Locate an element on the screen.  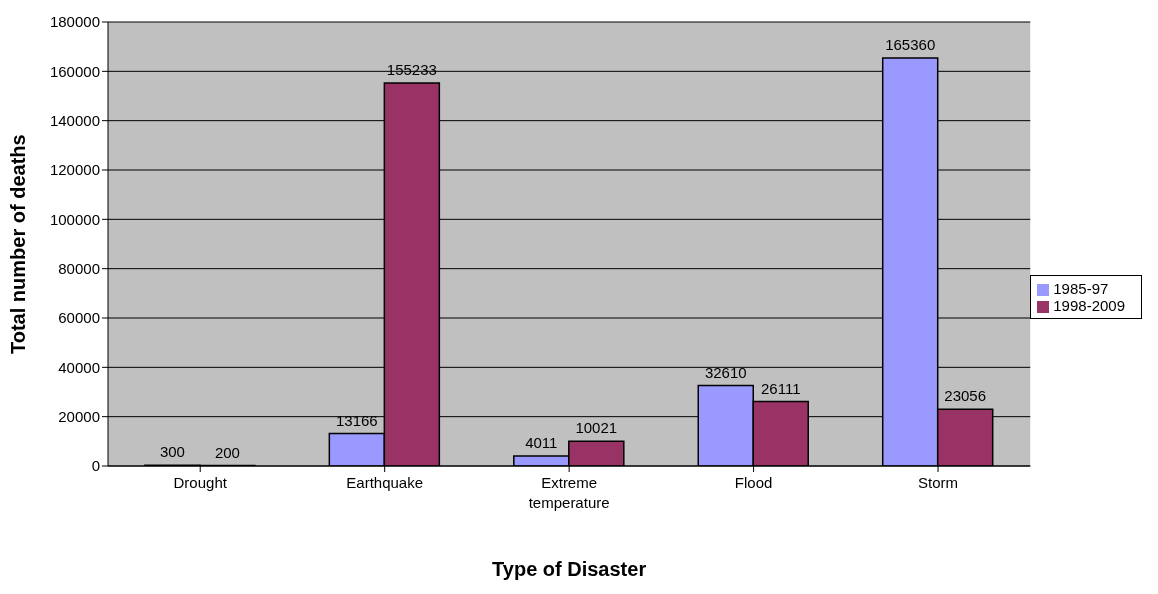
y-tick-label: 180000 is located at coordinates (74, 22).